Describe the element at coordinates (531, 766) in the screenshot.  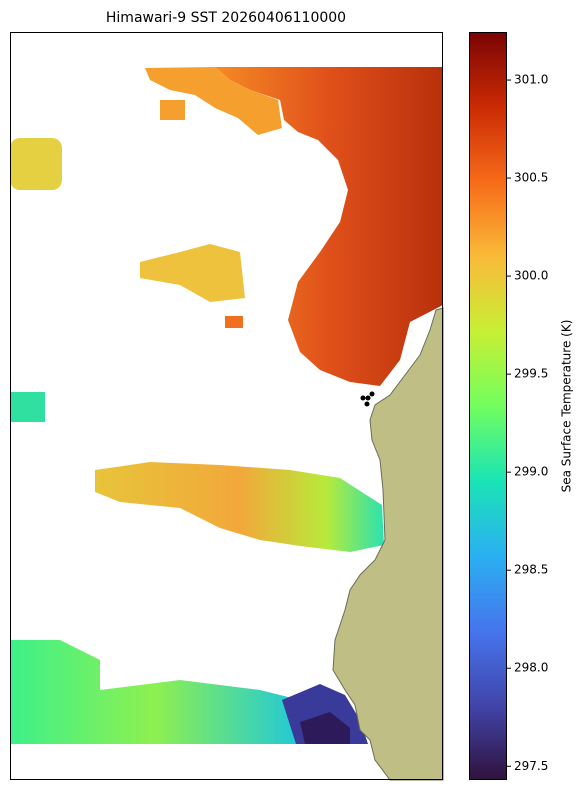
I see `colorbar-tick-label: 297.5` at that location.